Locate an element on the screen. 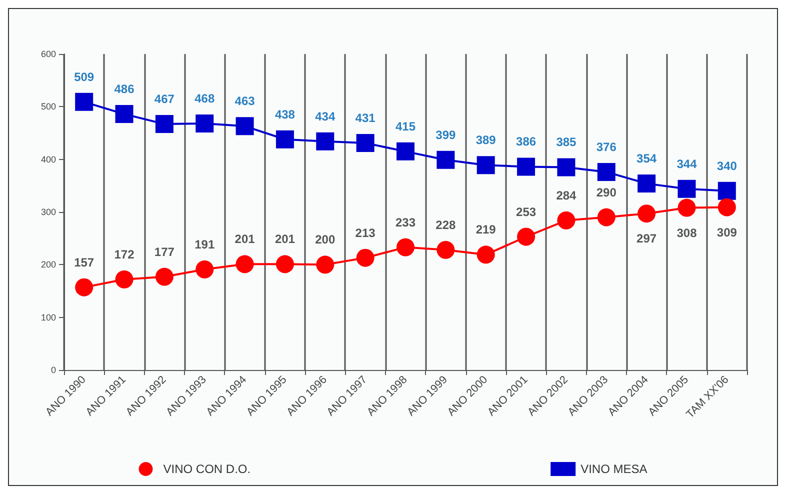  data-label: 308 is located at coordinates (687, 233).